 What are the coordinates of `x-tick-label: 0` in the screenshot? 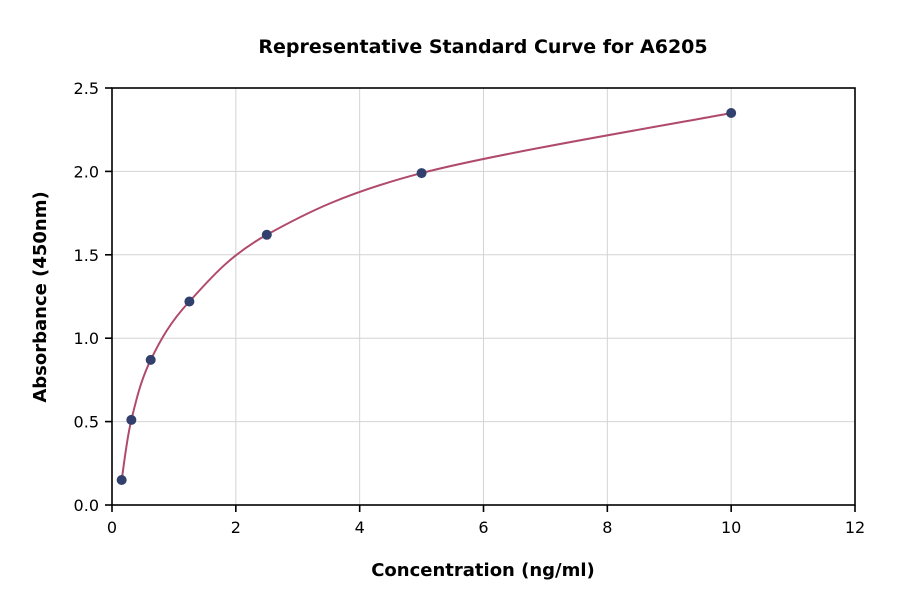 It's located at (112, 527).